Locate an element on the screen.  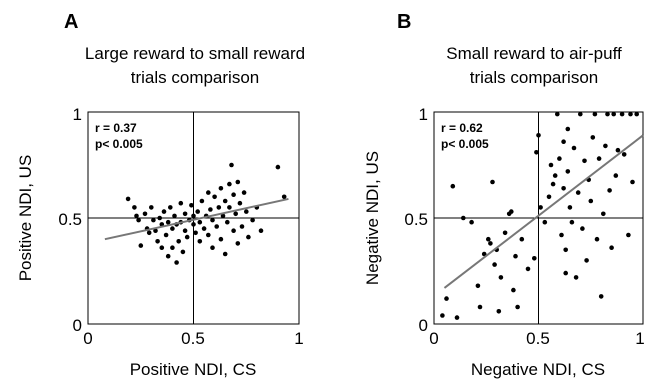
panel-a-title-line-2: trials comparison is located at coordinates (195, 77).